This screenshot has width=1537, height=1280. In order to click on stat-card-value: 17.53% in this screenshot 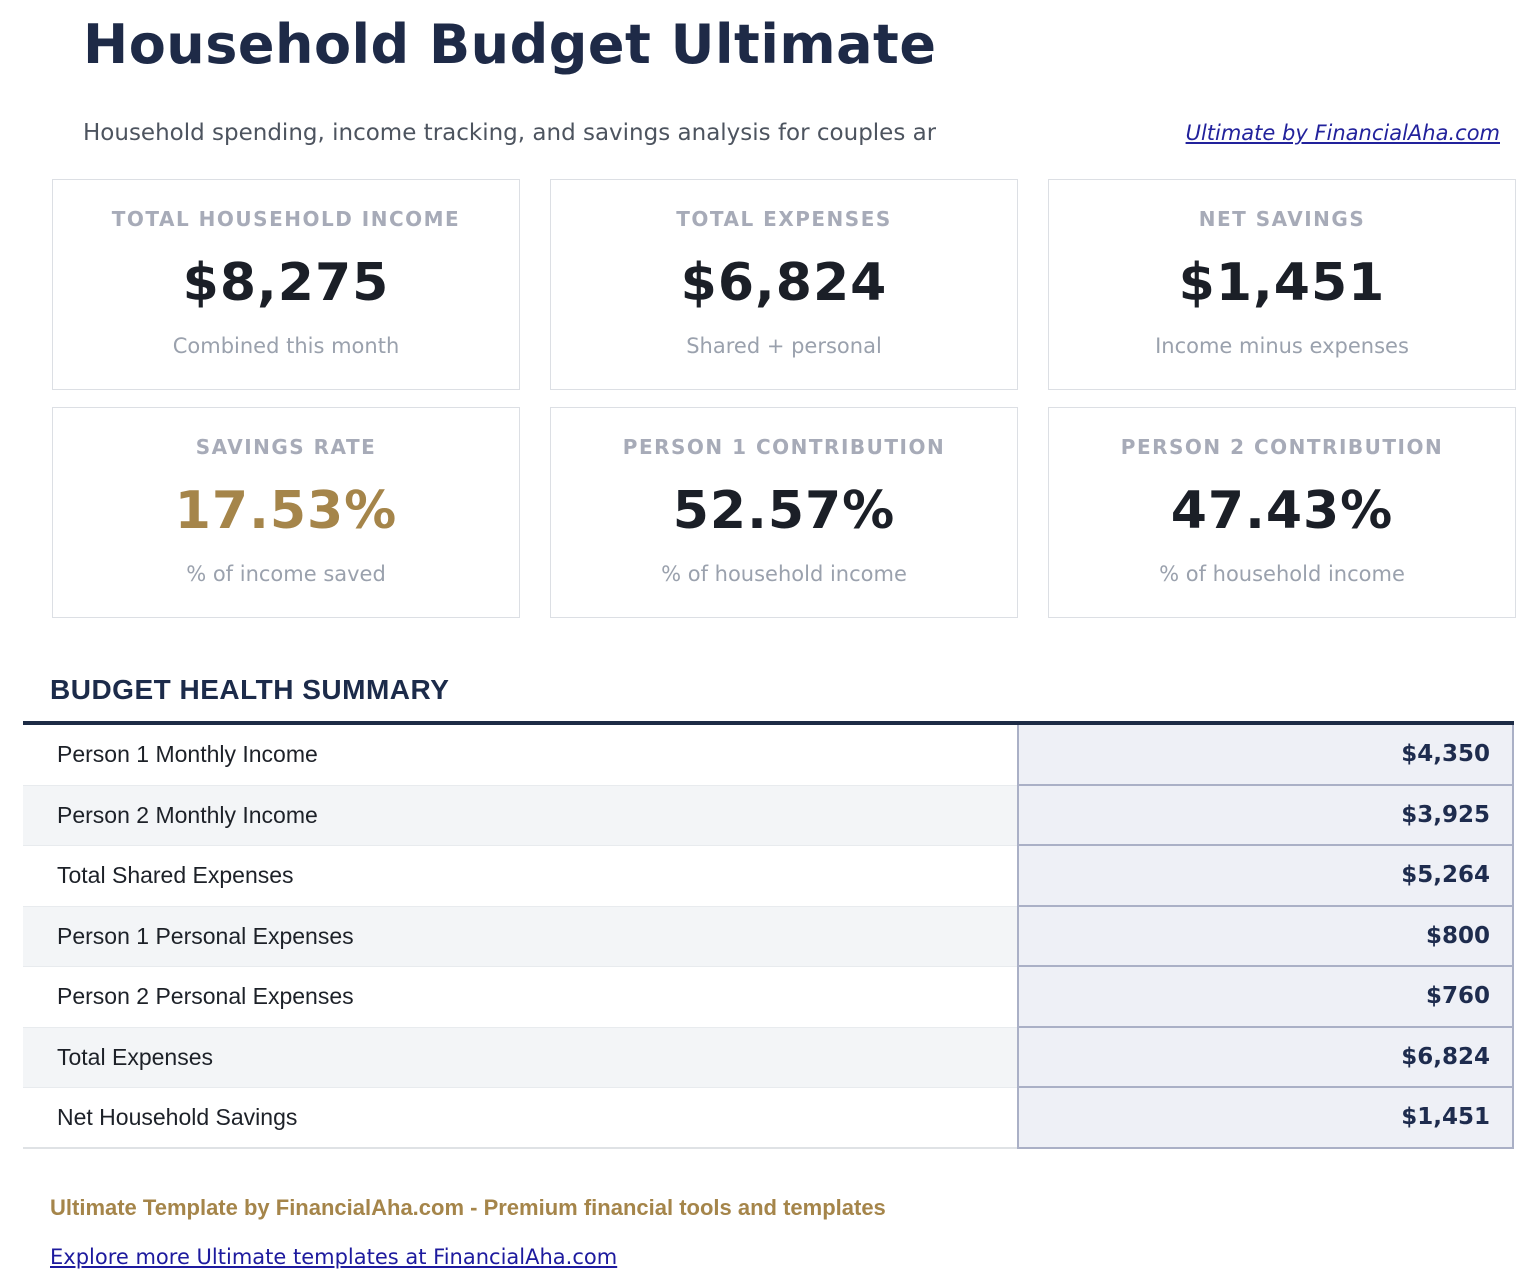, I will do `click(286, 510)`.